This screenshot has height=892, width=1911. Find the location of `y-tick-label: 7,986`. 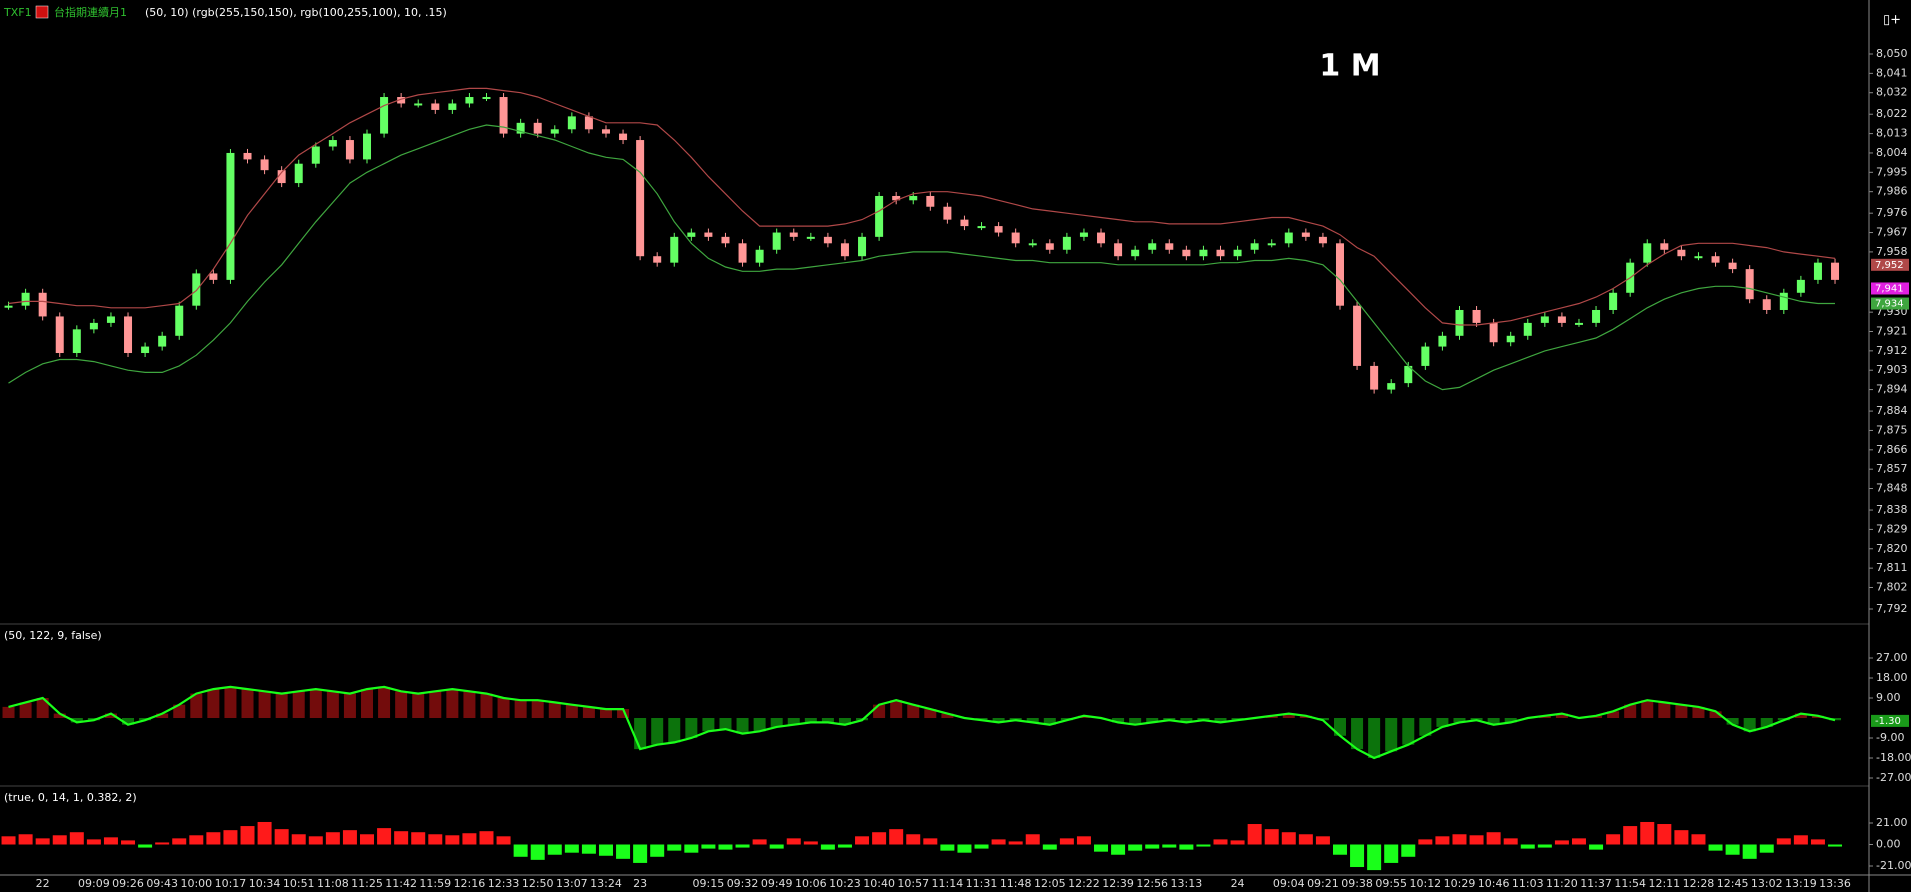

y-tick-label: 7,986 is located at coordinates (1892, 191).